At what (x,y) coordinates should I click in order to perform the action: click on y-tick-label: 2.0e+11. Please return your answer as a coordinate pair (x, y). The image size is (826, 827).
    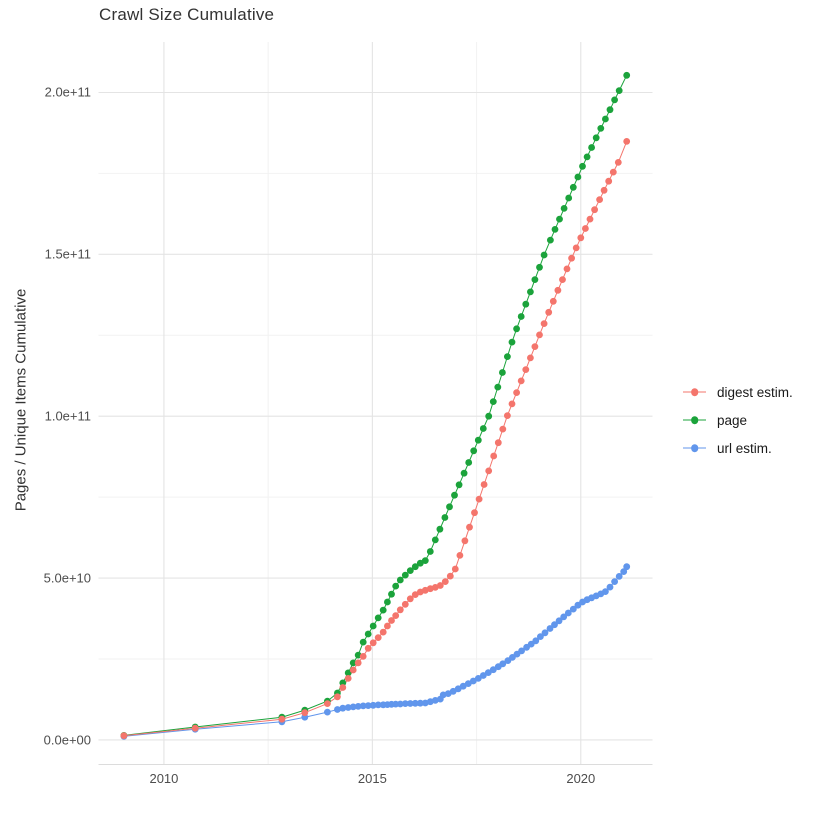
    Looking at the image, I should click on (67, 92).